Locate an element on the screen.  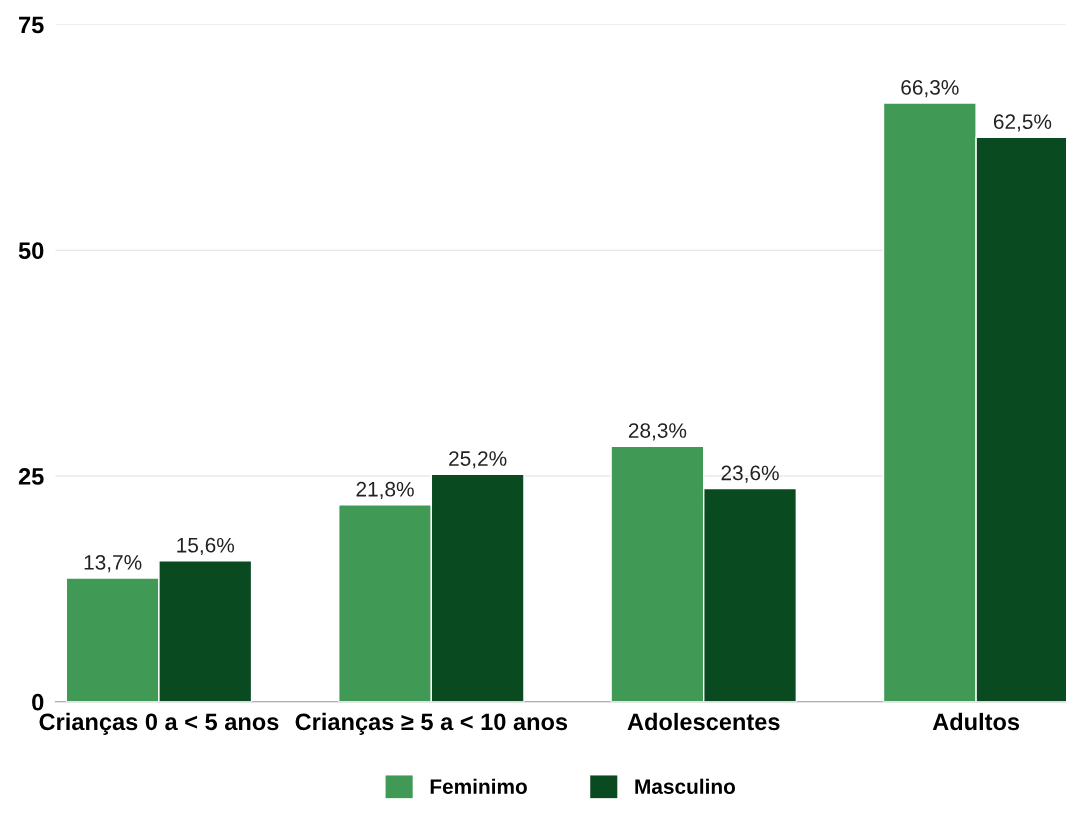
y-tick-label: 50 is located at coordinates (31, 251).